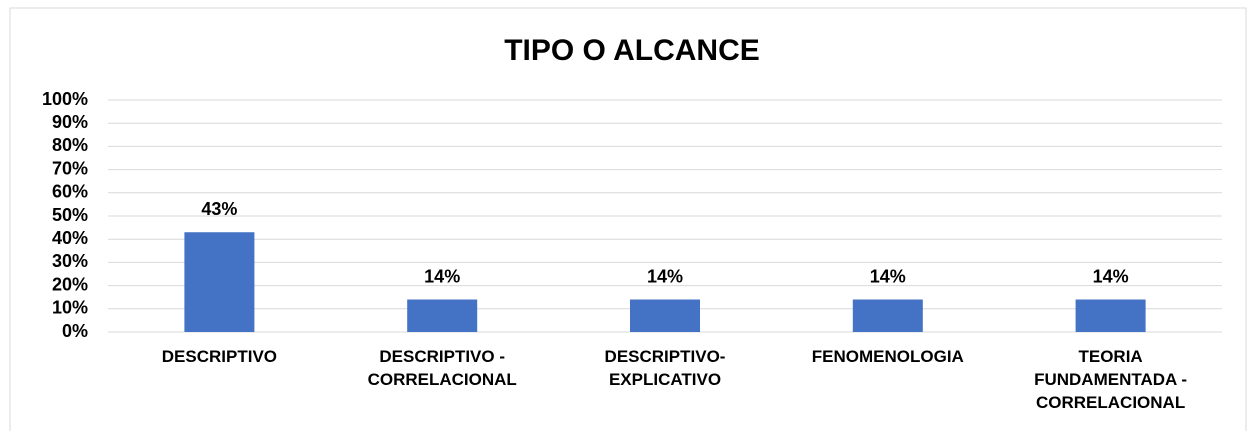 The width and height of the screenshot is (1256, 431). I want to click on x-tick-label: FENOMENOLOGIA, so click(887, 356).